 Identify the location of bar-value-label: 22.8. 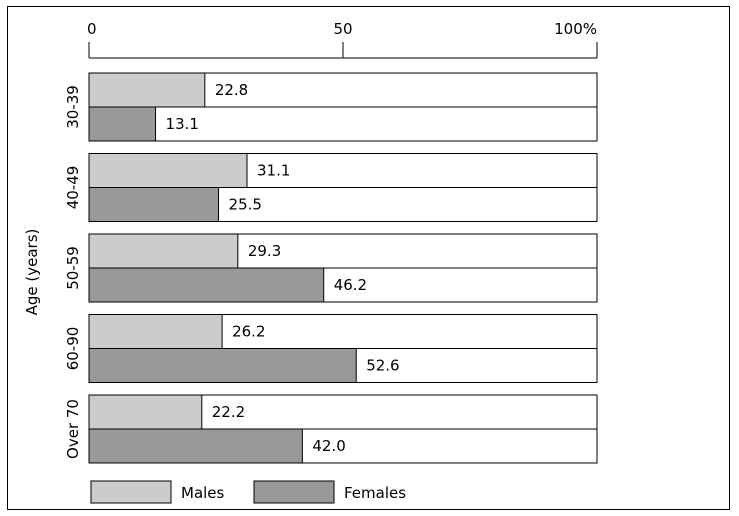
(231, 90).